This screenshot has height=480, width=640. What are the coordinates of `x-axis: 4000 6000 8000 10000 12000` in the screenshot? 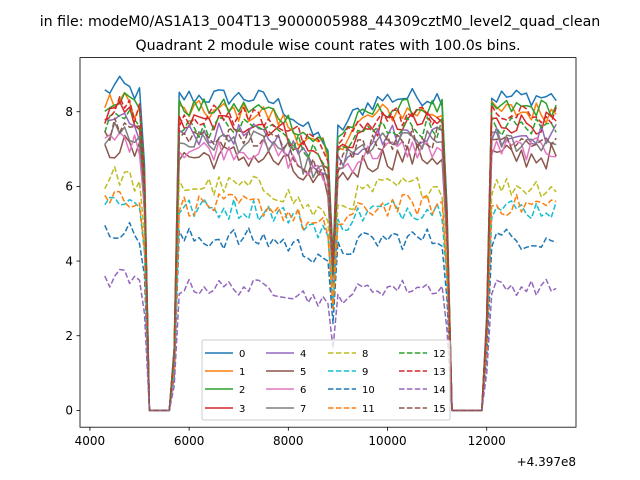 It's located at (290, 437).